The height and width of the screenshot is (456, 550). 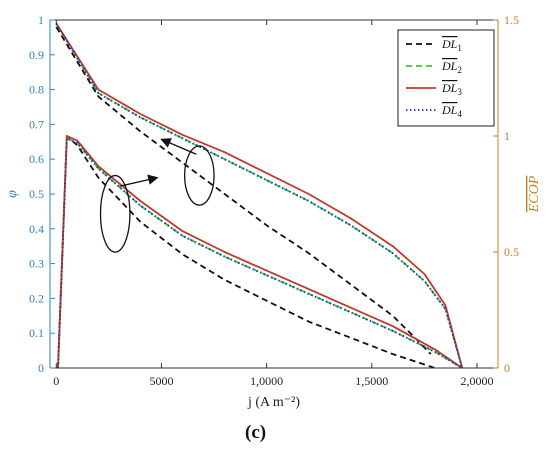 I want to click on x-tick-label: 1,0000, so click(x=266, y=381).